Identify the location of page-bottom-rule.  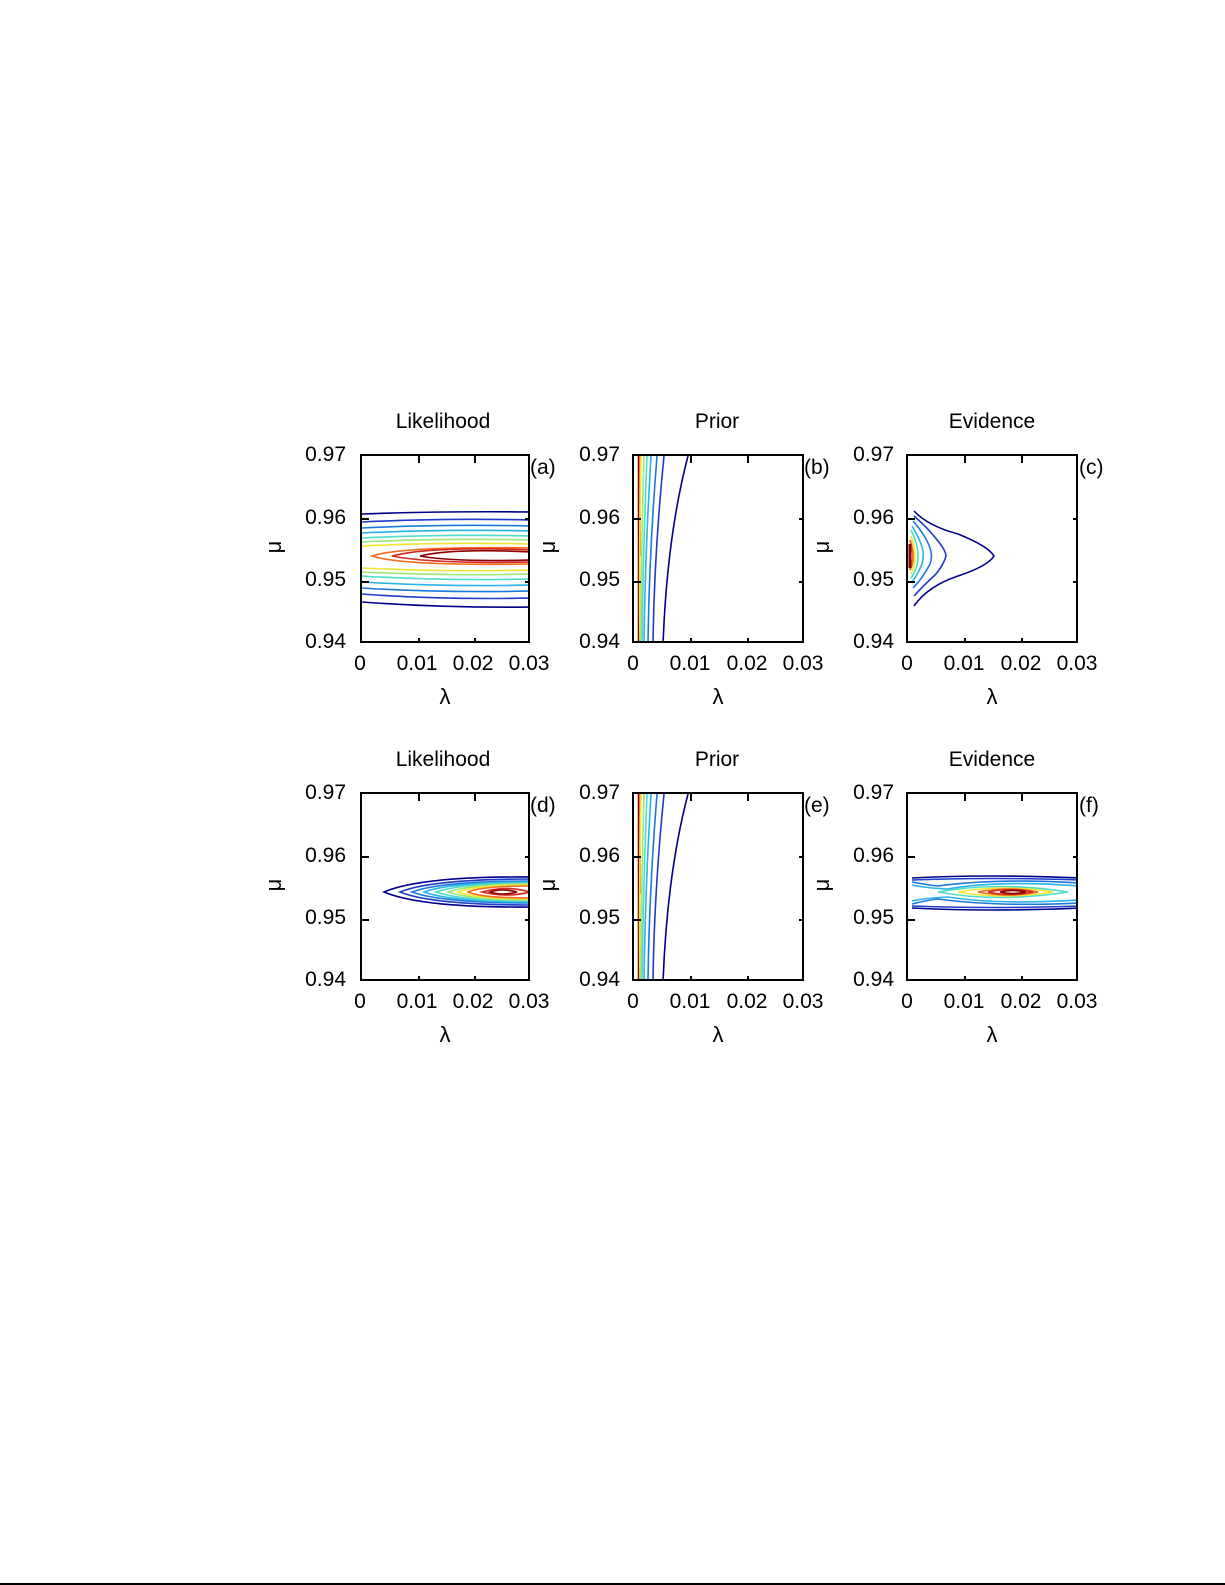
(612, 1584).